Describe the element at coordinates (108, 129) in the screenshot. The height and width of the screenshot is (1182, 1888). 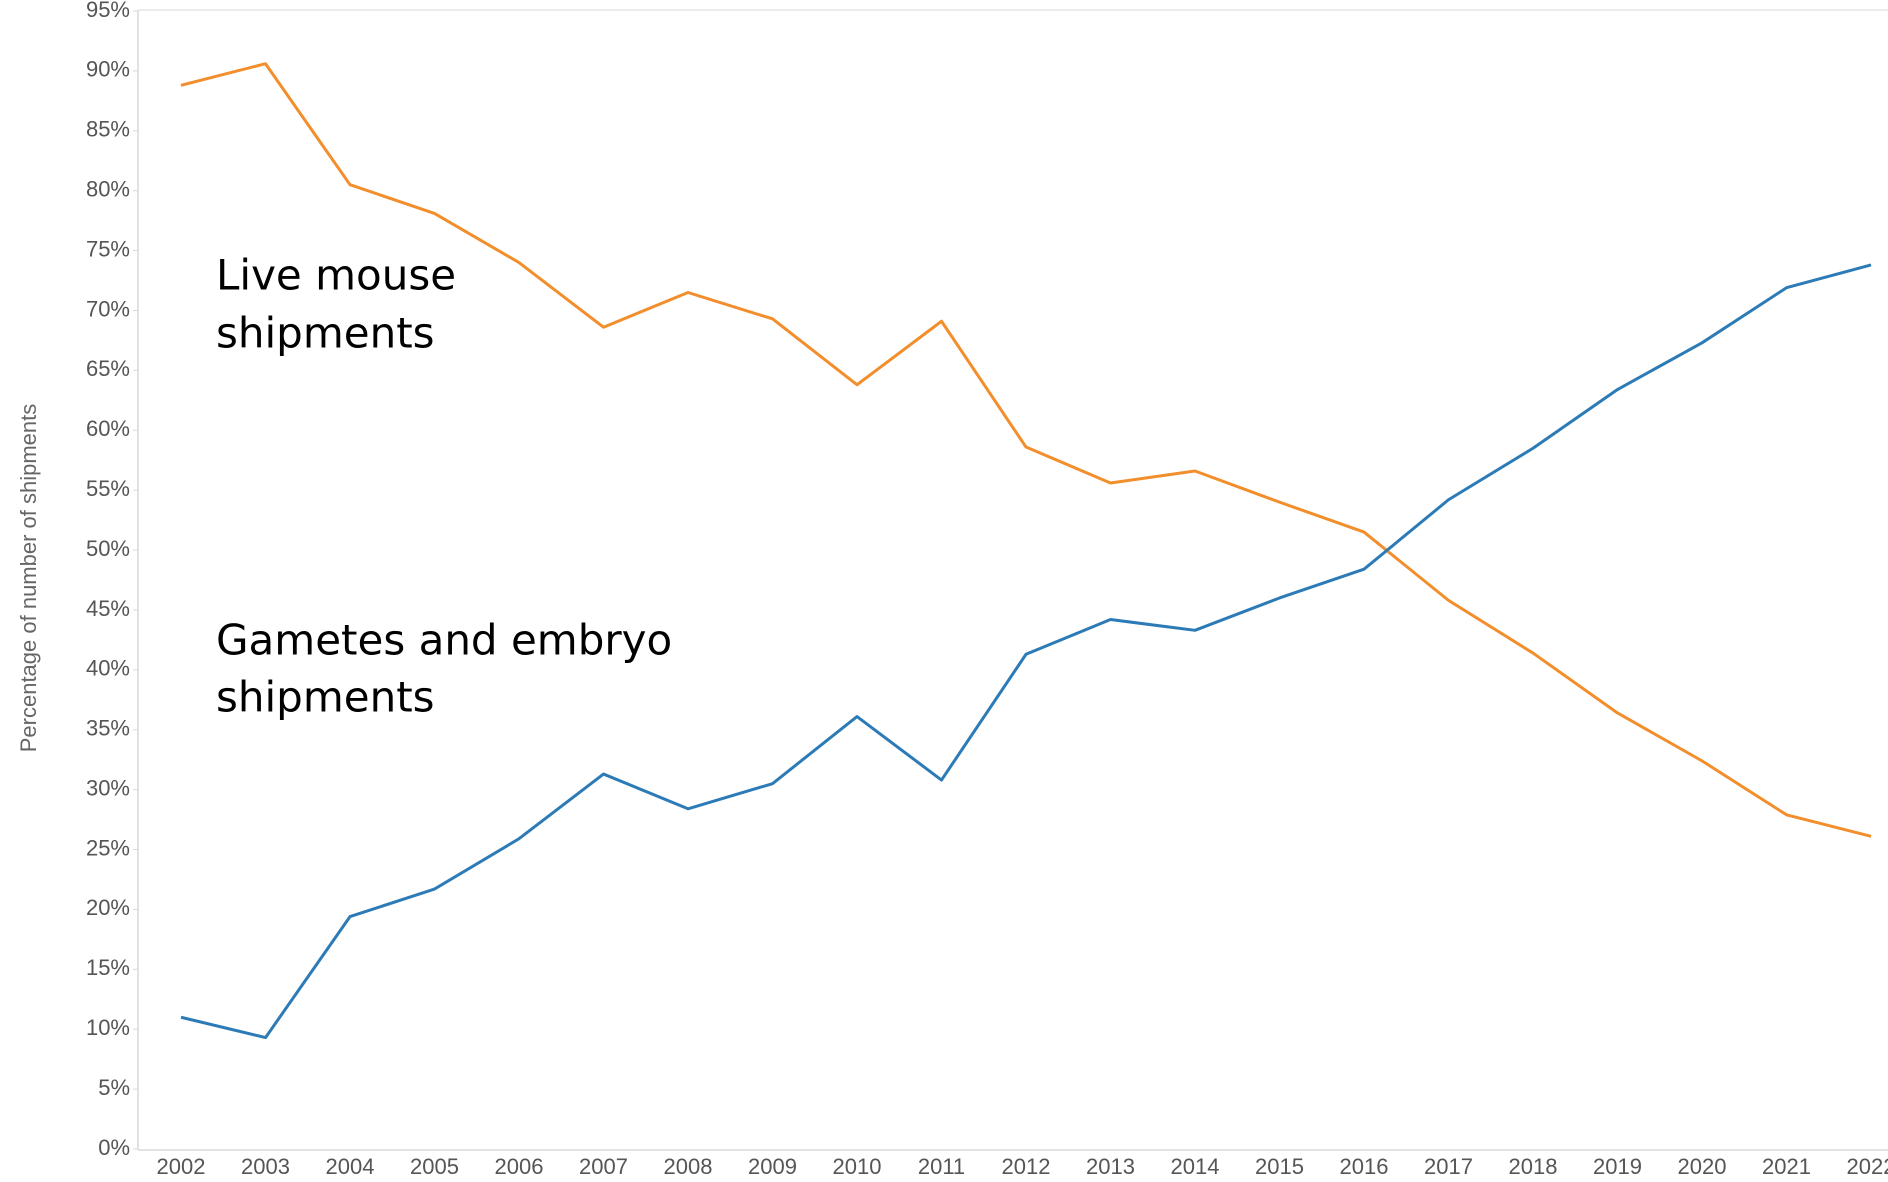
I see `y-tick-label: 85%` at that location.